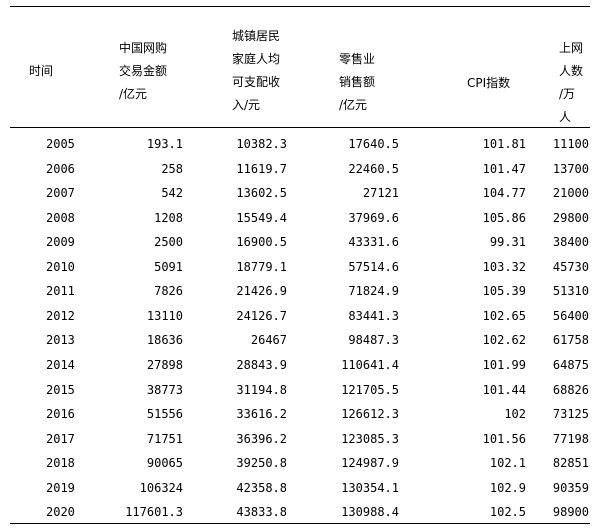 The image size is (595, 532). I want to click on gmv-cell: 542, so click(172, 193).